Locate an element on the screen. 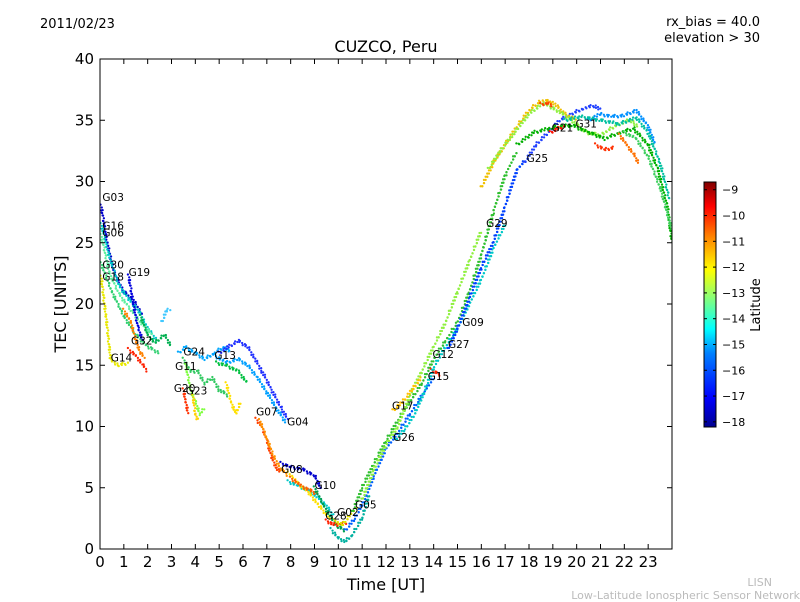  satellite-label: G04 is located at coordinates (298, 422).